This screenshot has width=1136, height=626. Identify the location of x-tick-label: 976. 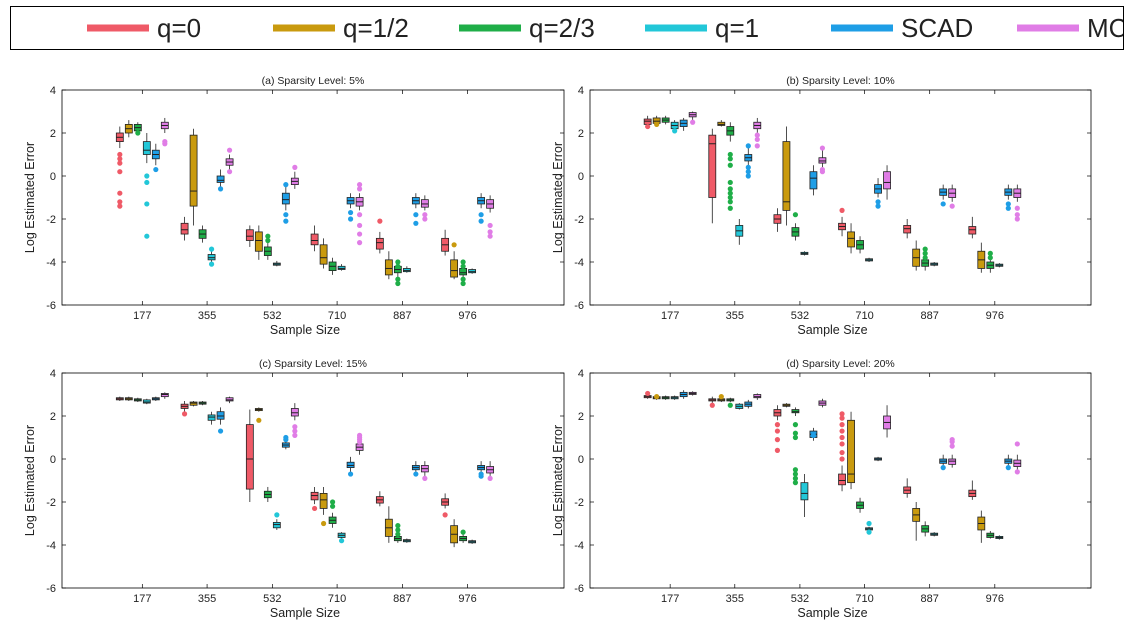
(995, 599).